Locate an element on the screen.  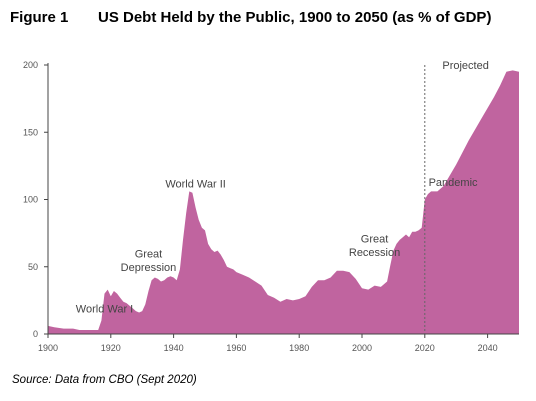
x-tick-label: 1980 is located at coordinates (299, 348).